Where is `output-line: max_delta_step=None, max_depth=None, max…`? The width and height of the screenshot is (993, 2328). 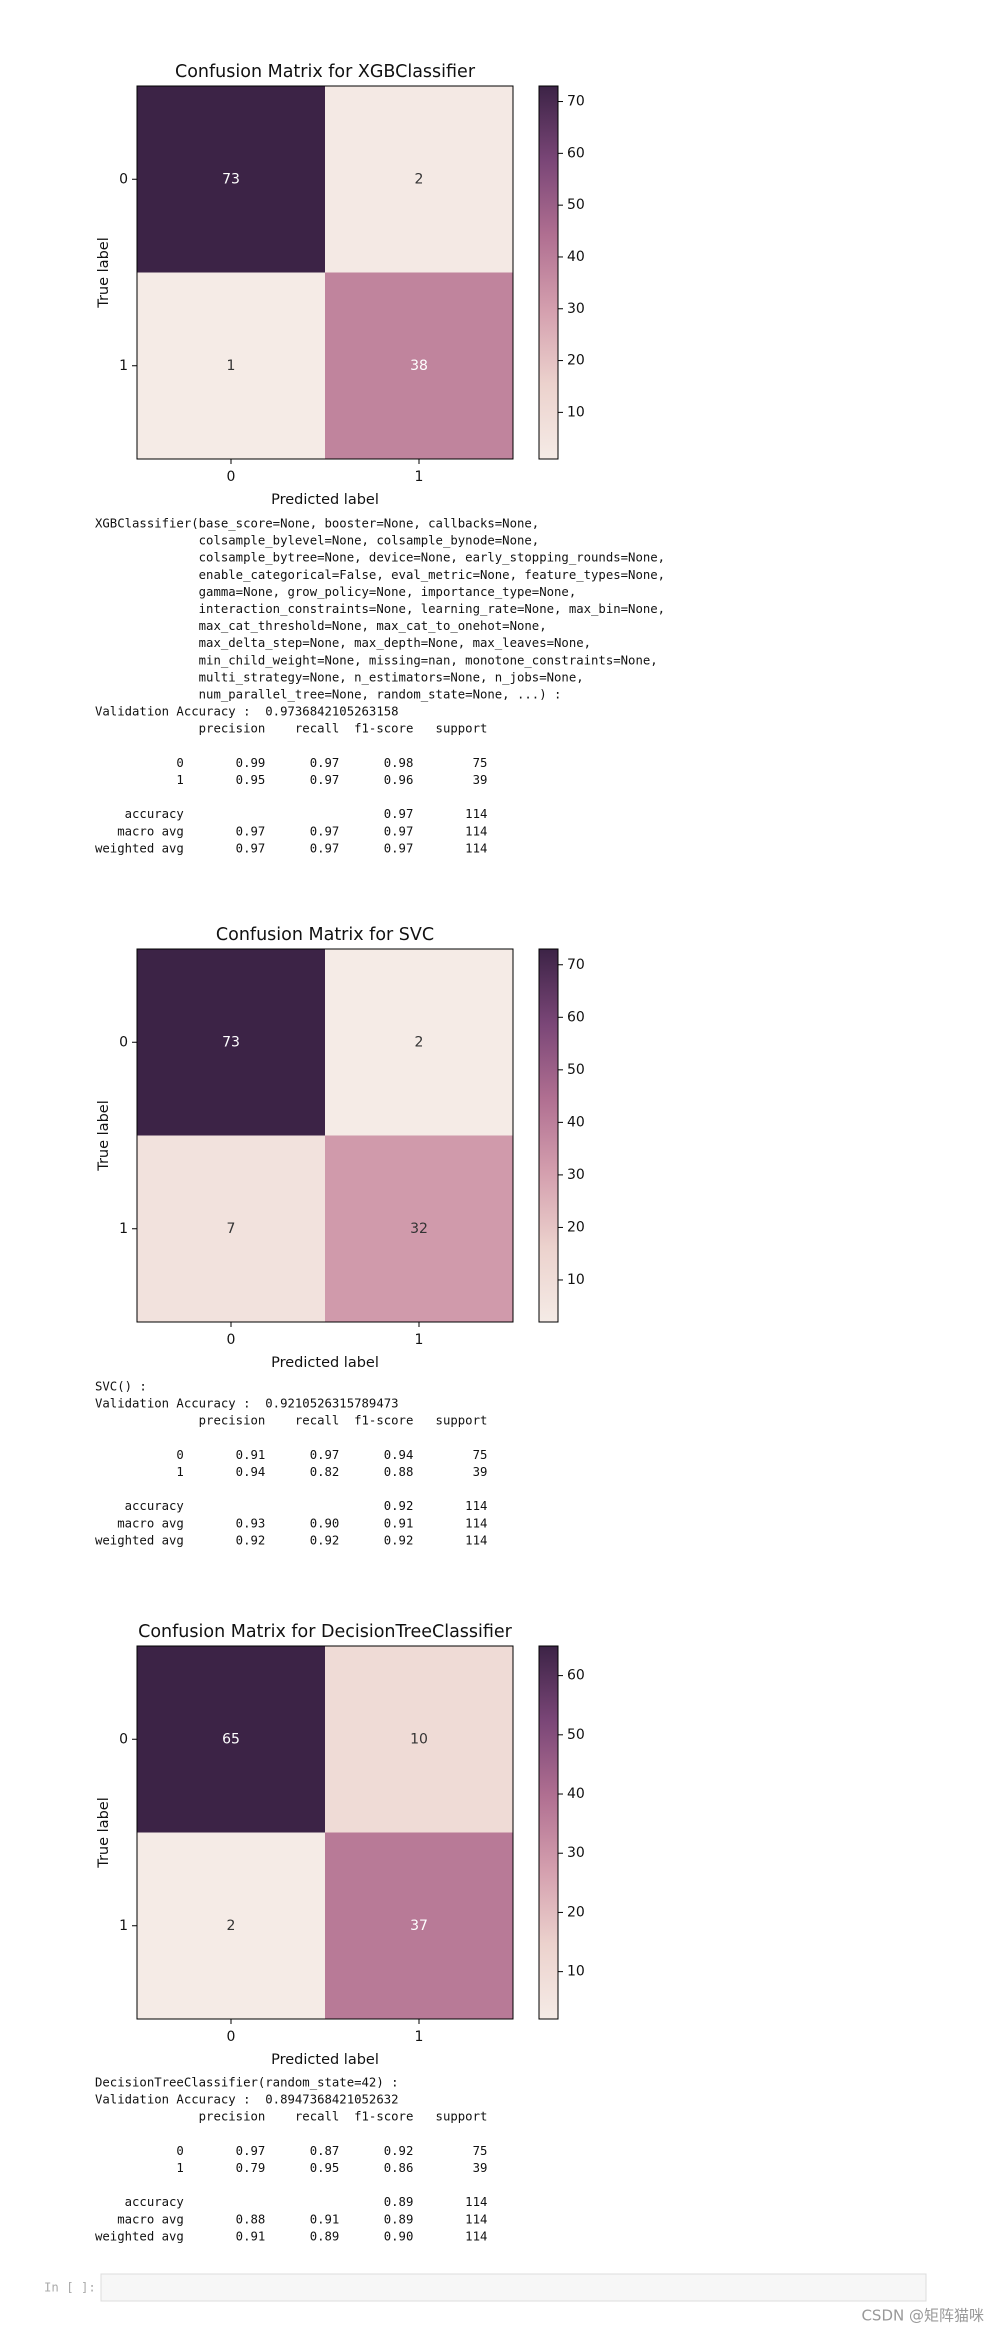 output-line: max_delta_step=None, max_depth=None, max… is located at coordinates (343, 643).